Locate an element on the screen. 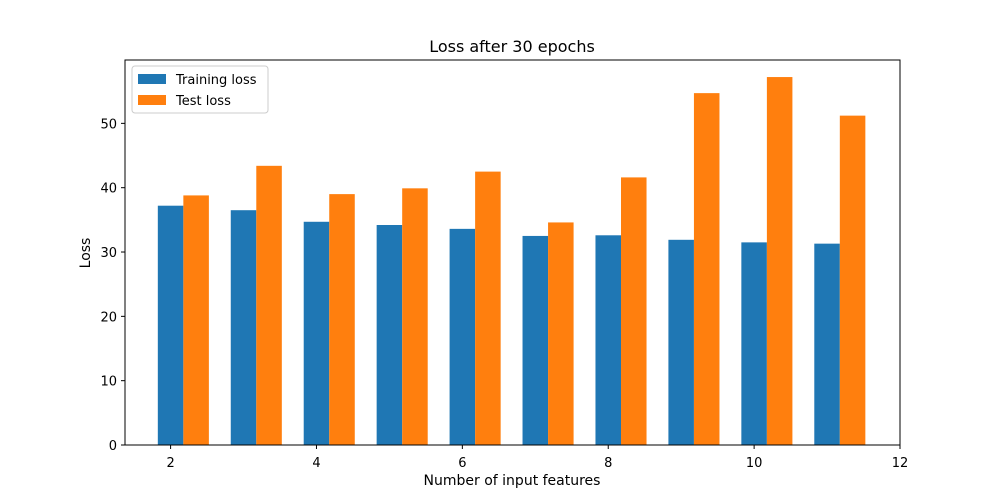 The height and width of the screenshot is (504, 1000). x-tick-label-2: 2 is located at coordinates (170, 463).